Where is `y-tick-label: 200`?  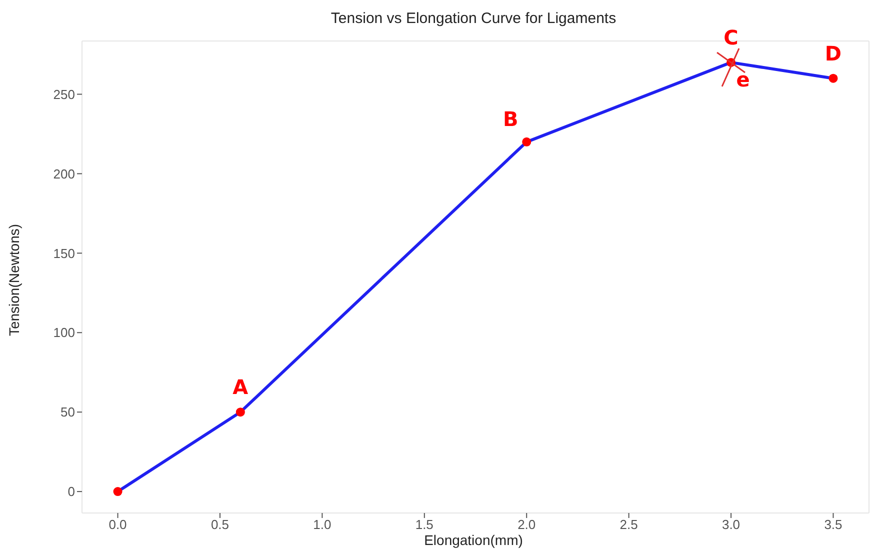
y-tick-label: 200 is located at coordinates (64, 174).